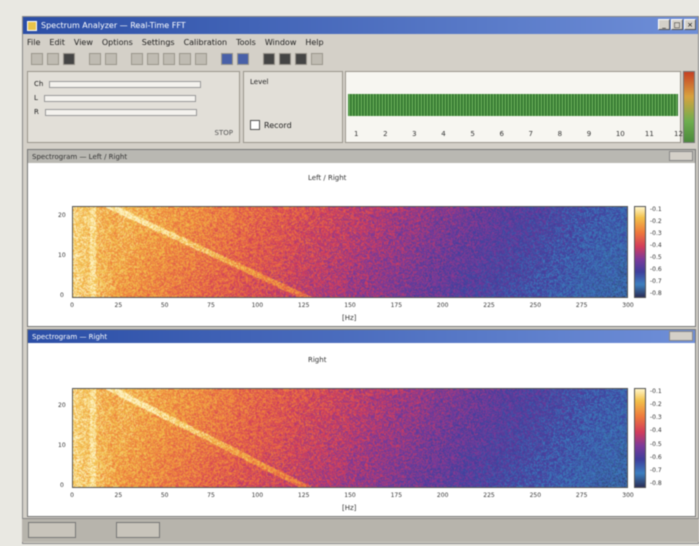  Describe the element at coordinates (640, 438) in the screenshot. I see `spectrogram-2-colorbar` at that location.